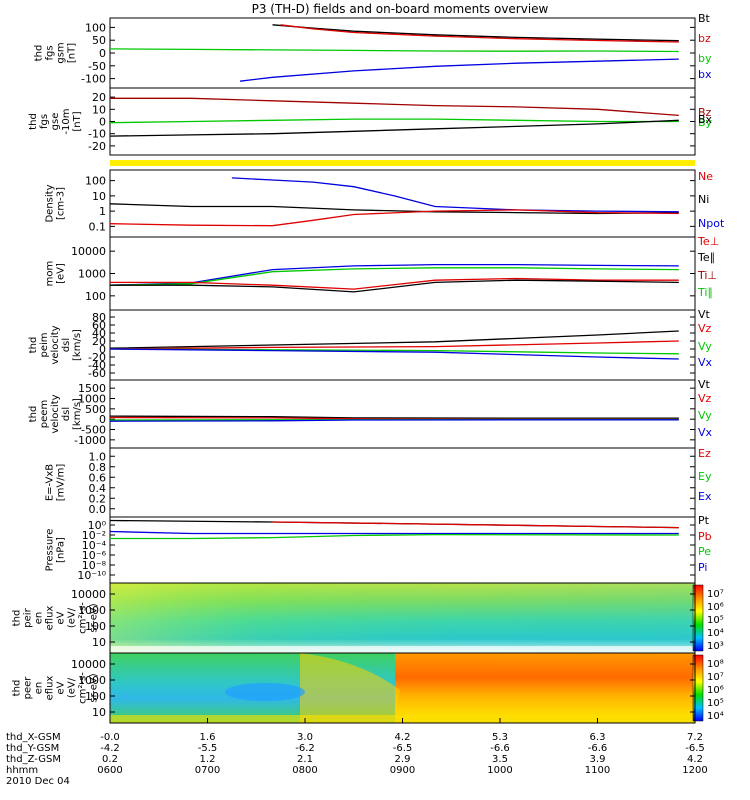 The image size is (750, 800). Describe the element at coordinates (94, 687) in the screenshot. I see `y-axis-label: sr-eV)` at that location.